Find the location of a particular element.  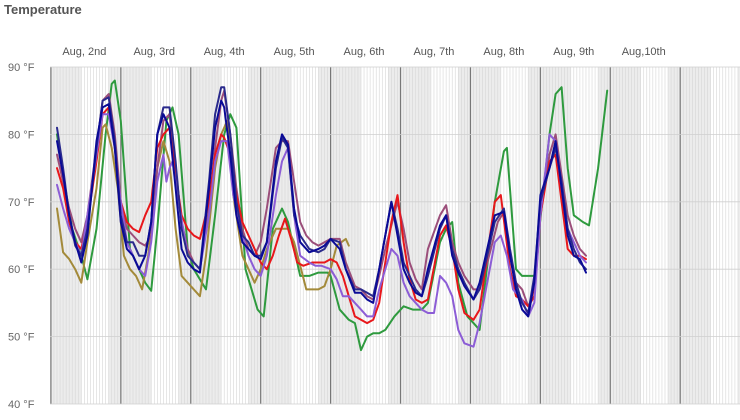

x-day-label: Aug,10th is located at coordinates (644, 52).